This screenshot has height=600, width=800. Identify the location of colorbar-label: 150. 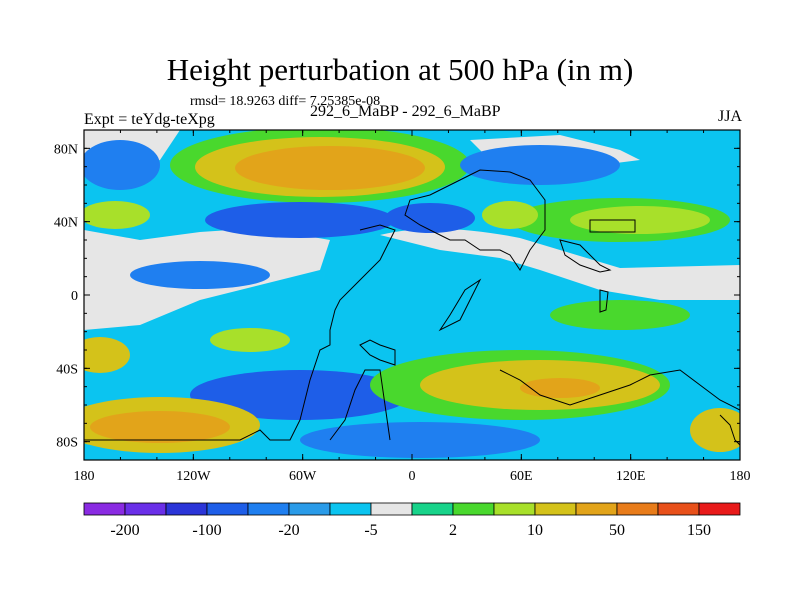
(699, 530).